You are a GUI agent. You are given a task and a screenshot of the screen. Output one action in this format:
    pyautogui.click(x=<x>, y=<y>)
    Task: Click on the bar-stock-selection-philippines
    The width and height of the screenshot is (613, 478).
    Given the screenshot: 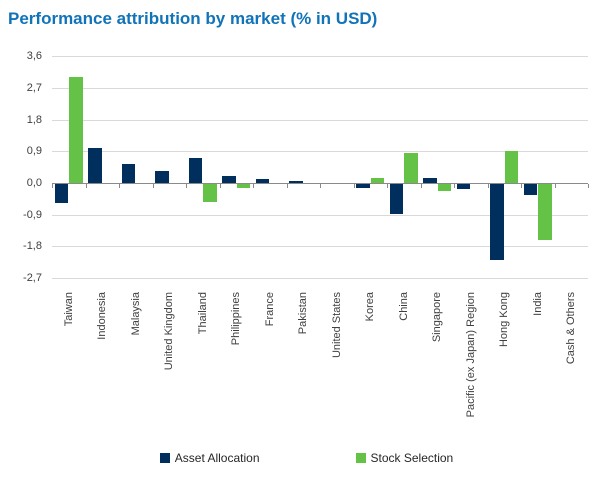 What is the action you would take?
    pyautogui.click(x=243, y=186)
    